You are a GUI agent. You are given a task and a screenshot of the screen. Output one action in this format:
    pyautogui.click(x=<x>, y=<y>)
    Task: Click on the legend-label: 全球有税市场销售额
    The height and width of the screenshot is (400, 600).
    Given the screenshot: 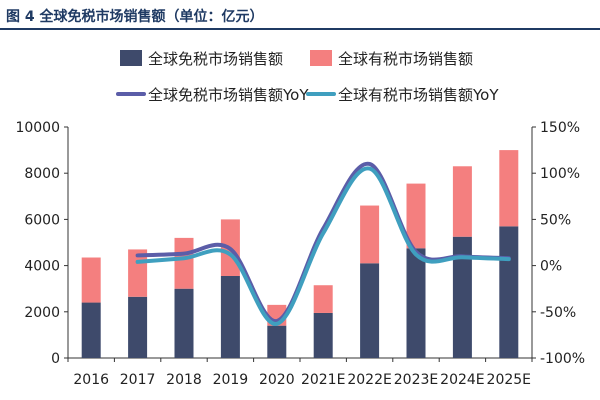 What is the action you would take?
    pyautogui.click(x=405, y=59)
    